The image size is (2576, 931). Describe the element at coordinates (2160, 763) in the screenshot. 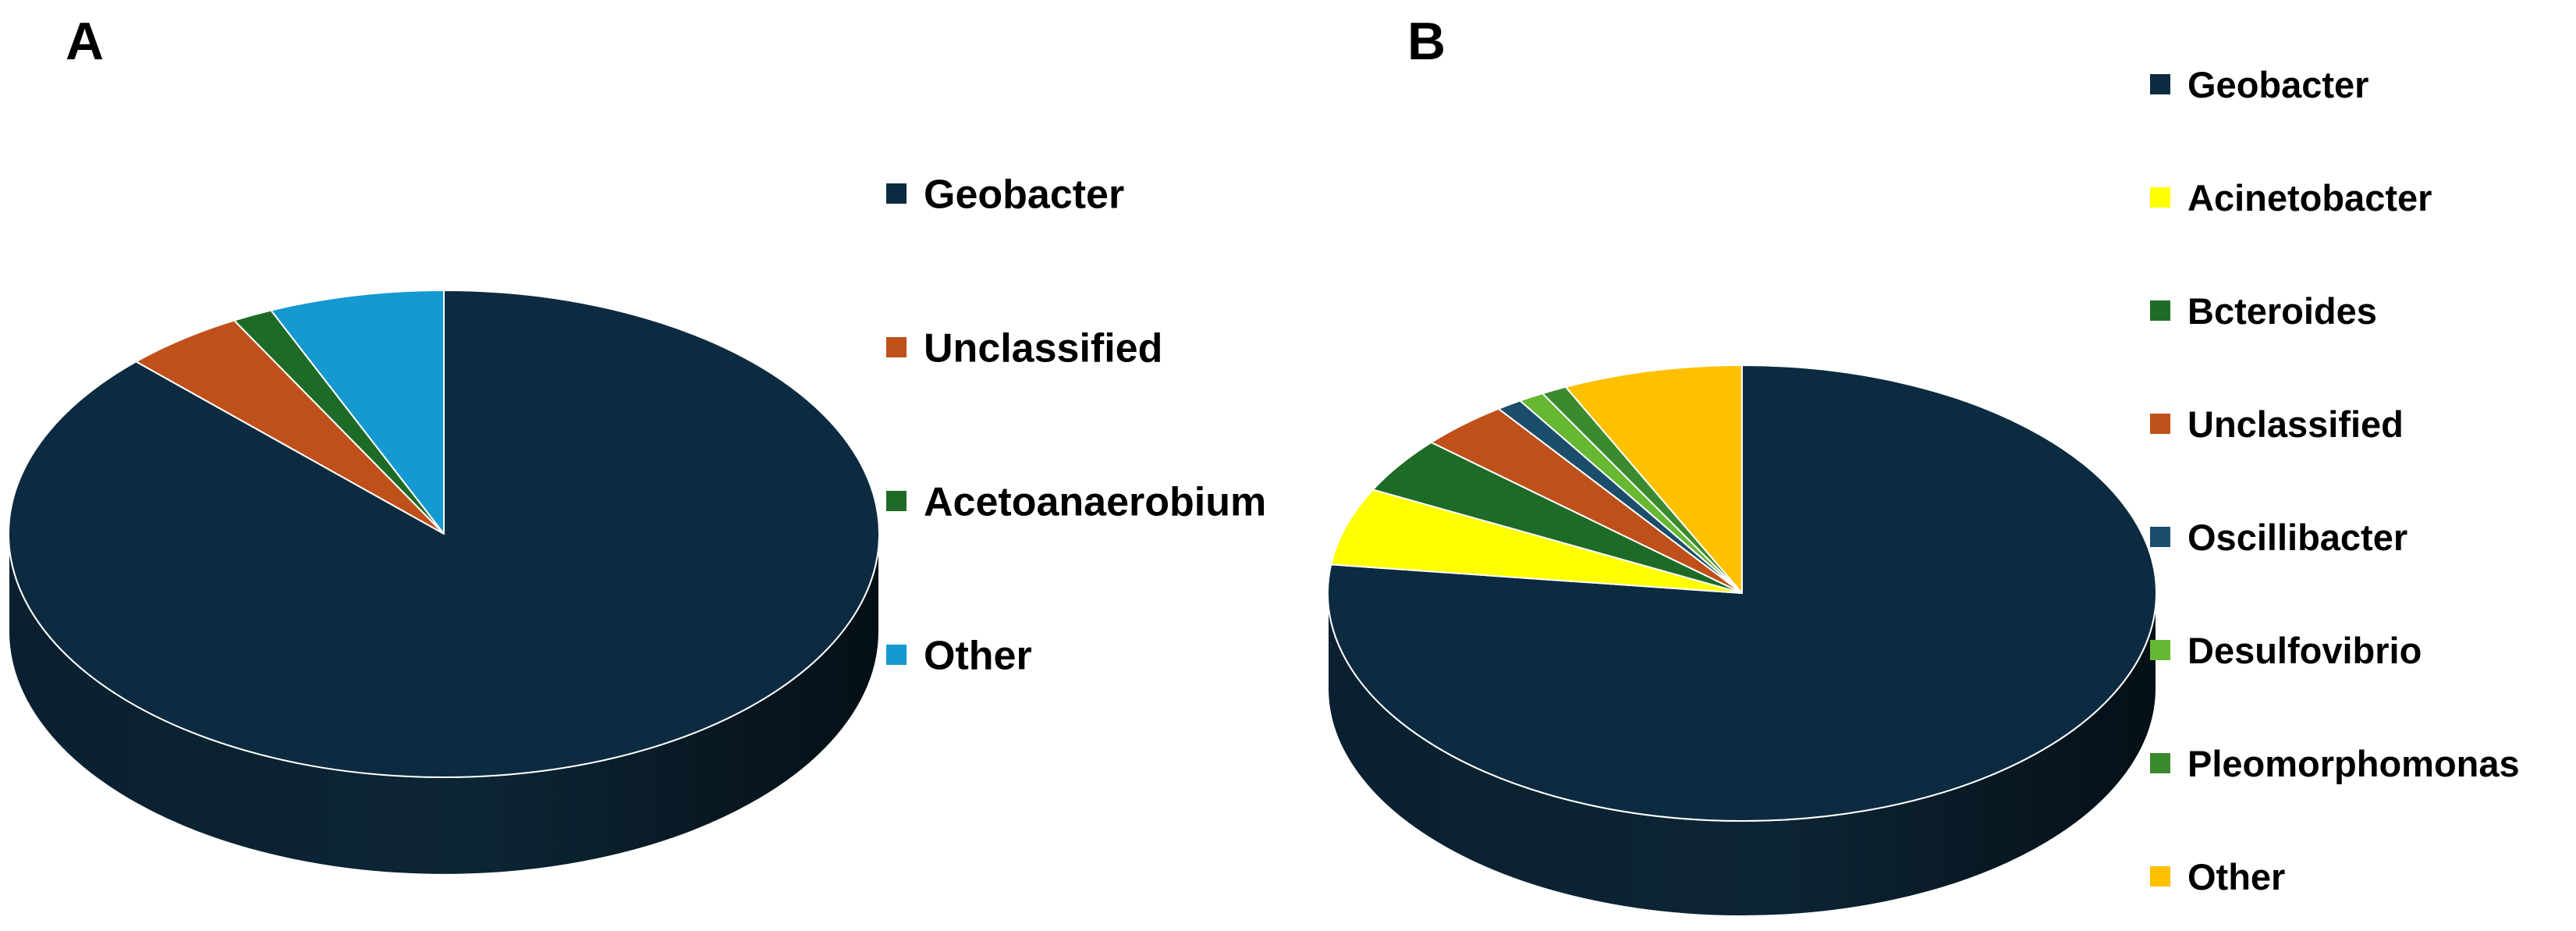

I see `legend-swatch-pleomorphomonas` at that location.